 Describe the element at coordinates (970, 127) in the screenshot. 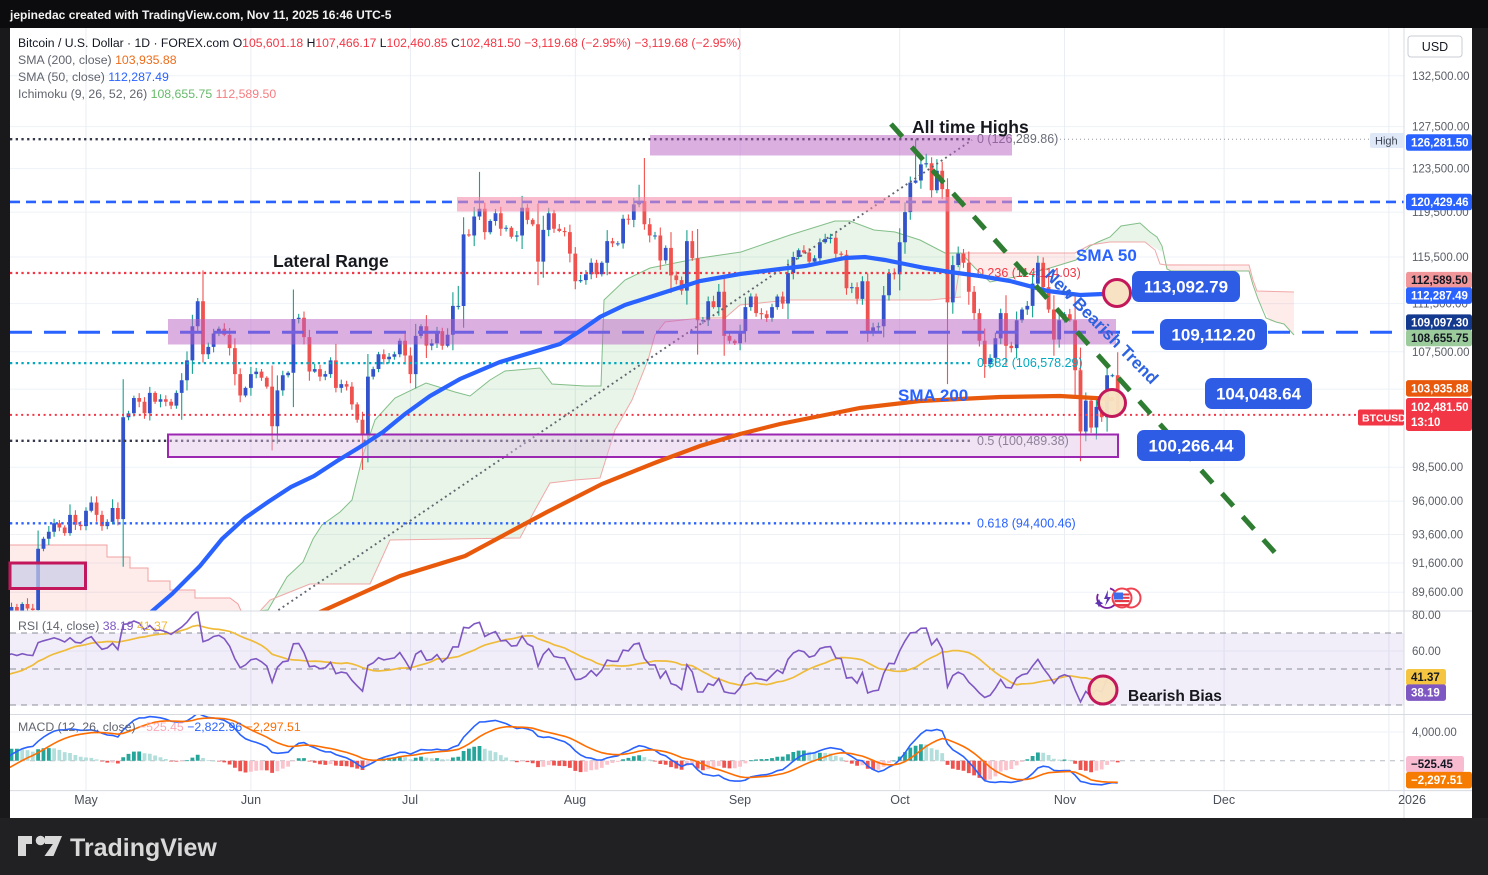

I see `svg-text: All time Highs` at that location.